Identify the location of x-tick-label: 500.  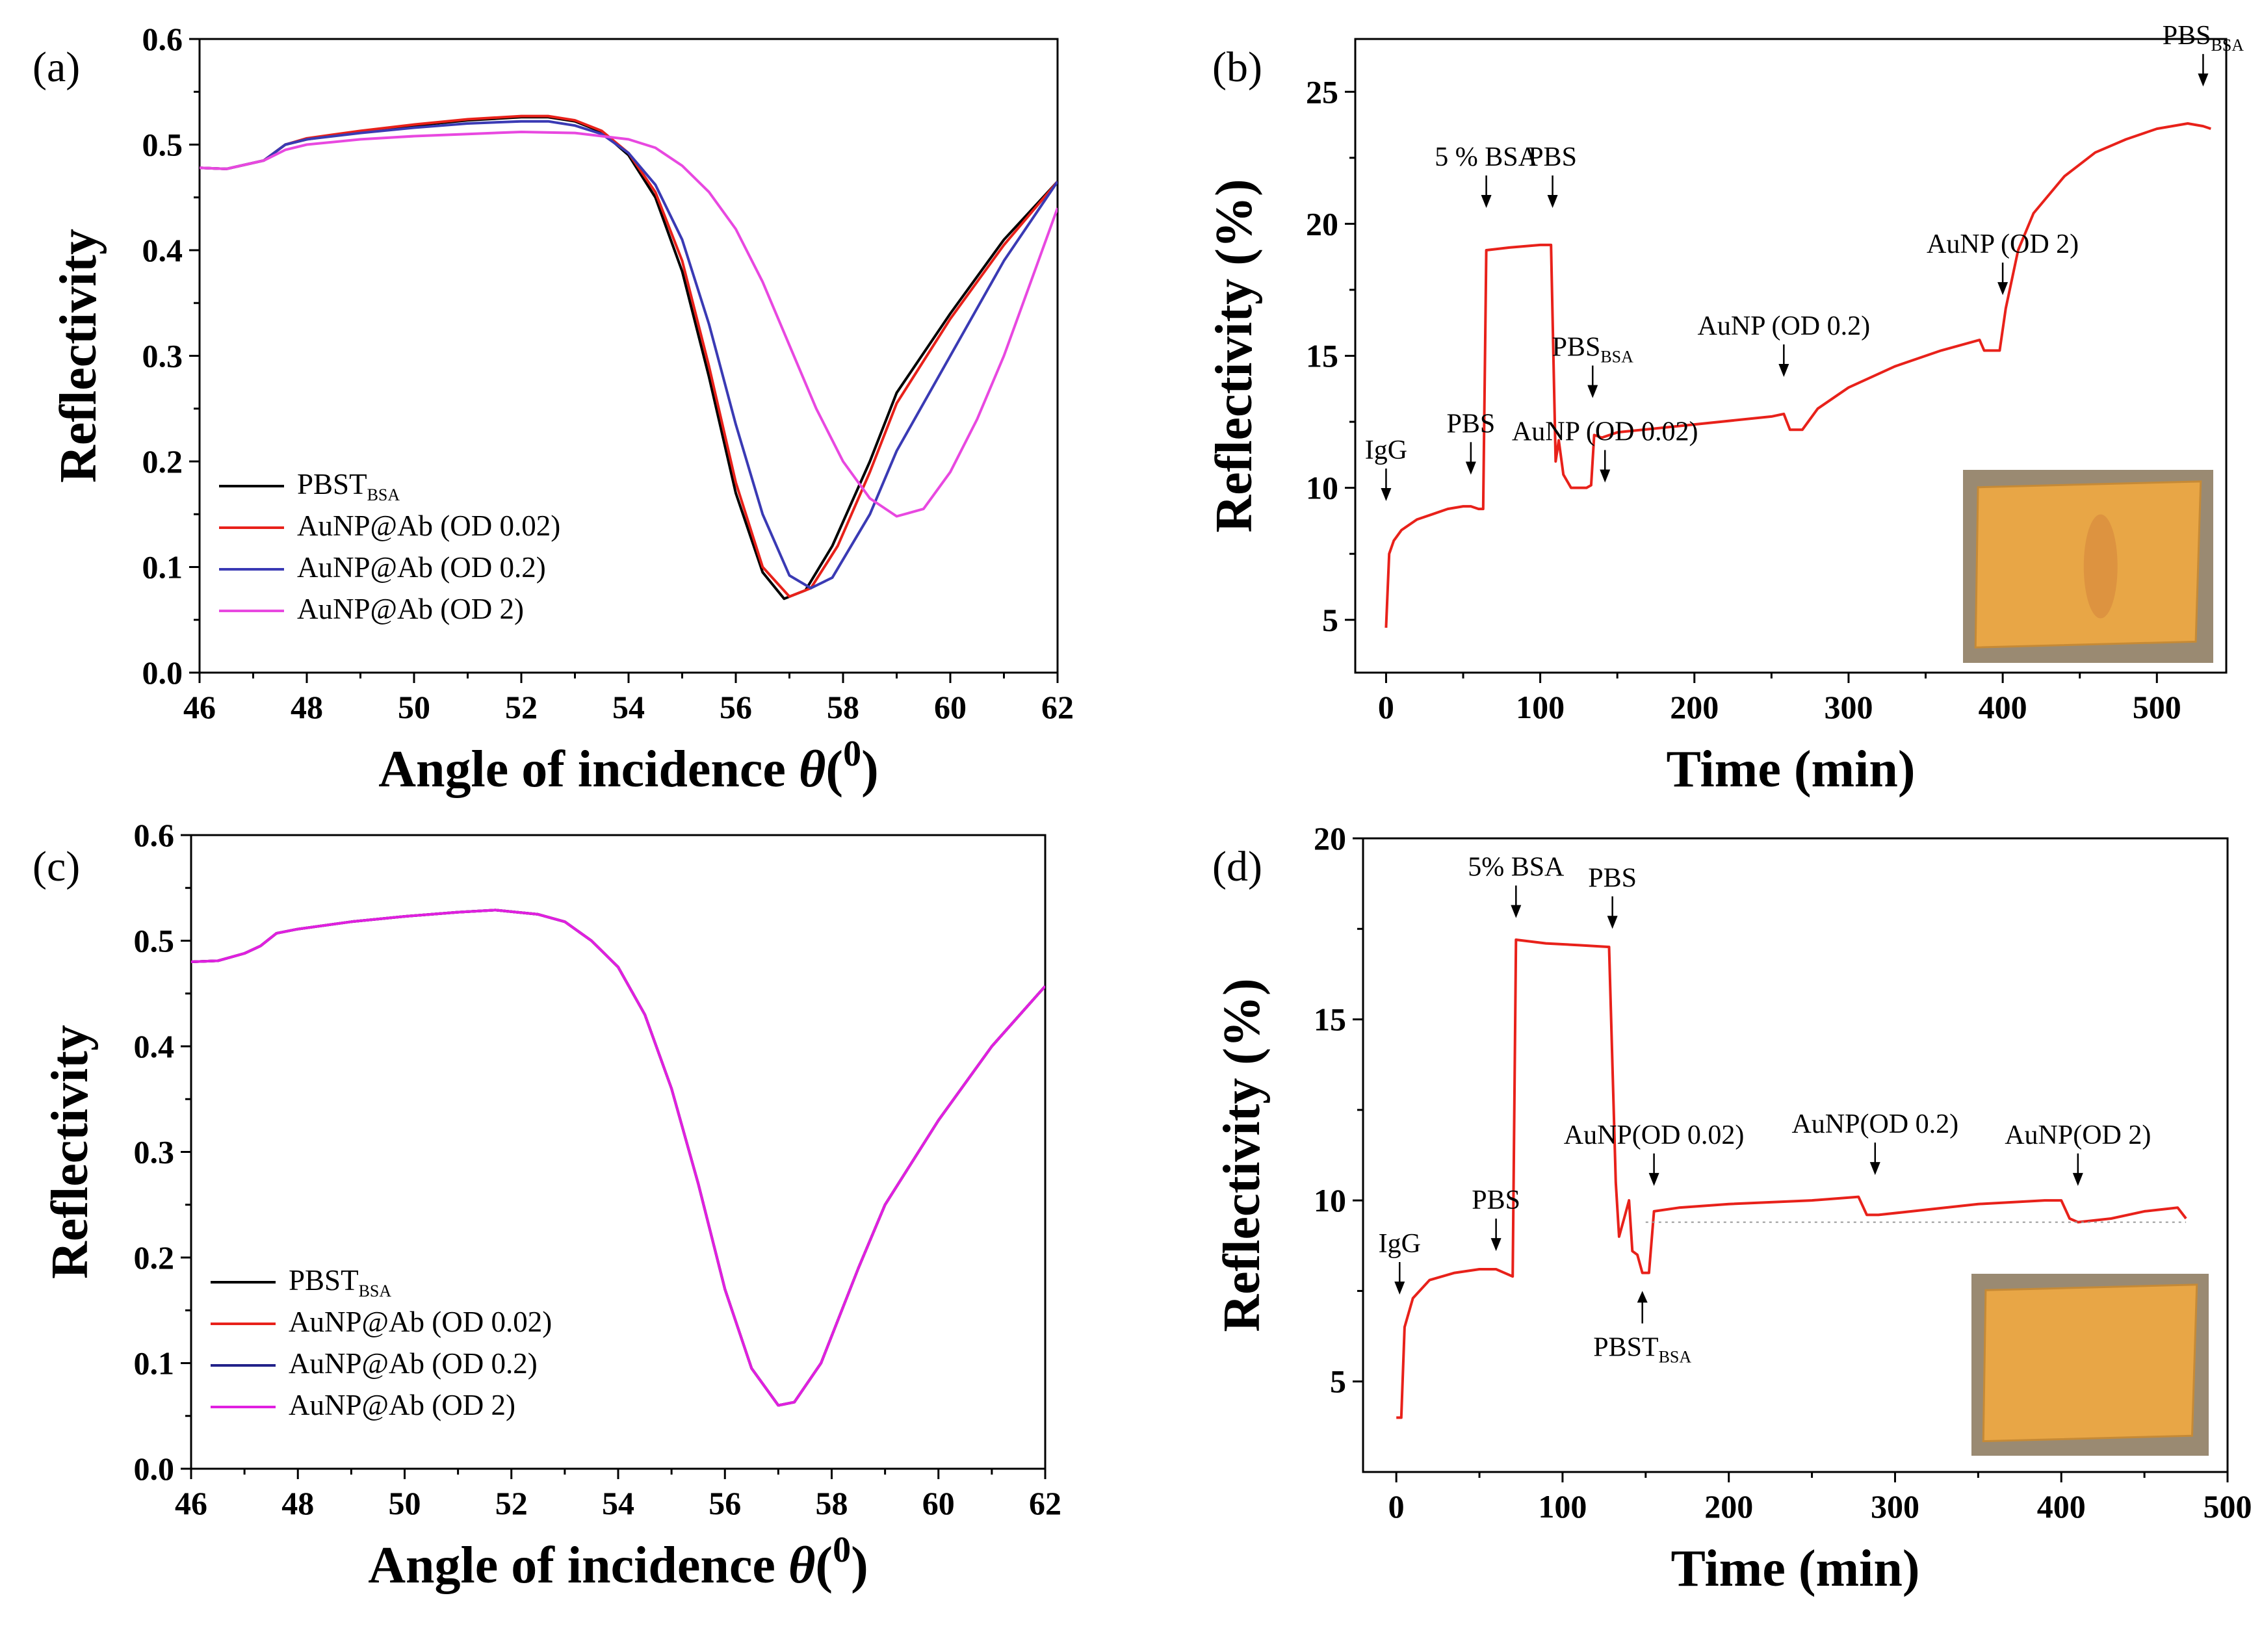
(2157, 707).